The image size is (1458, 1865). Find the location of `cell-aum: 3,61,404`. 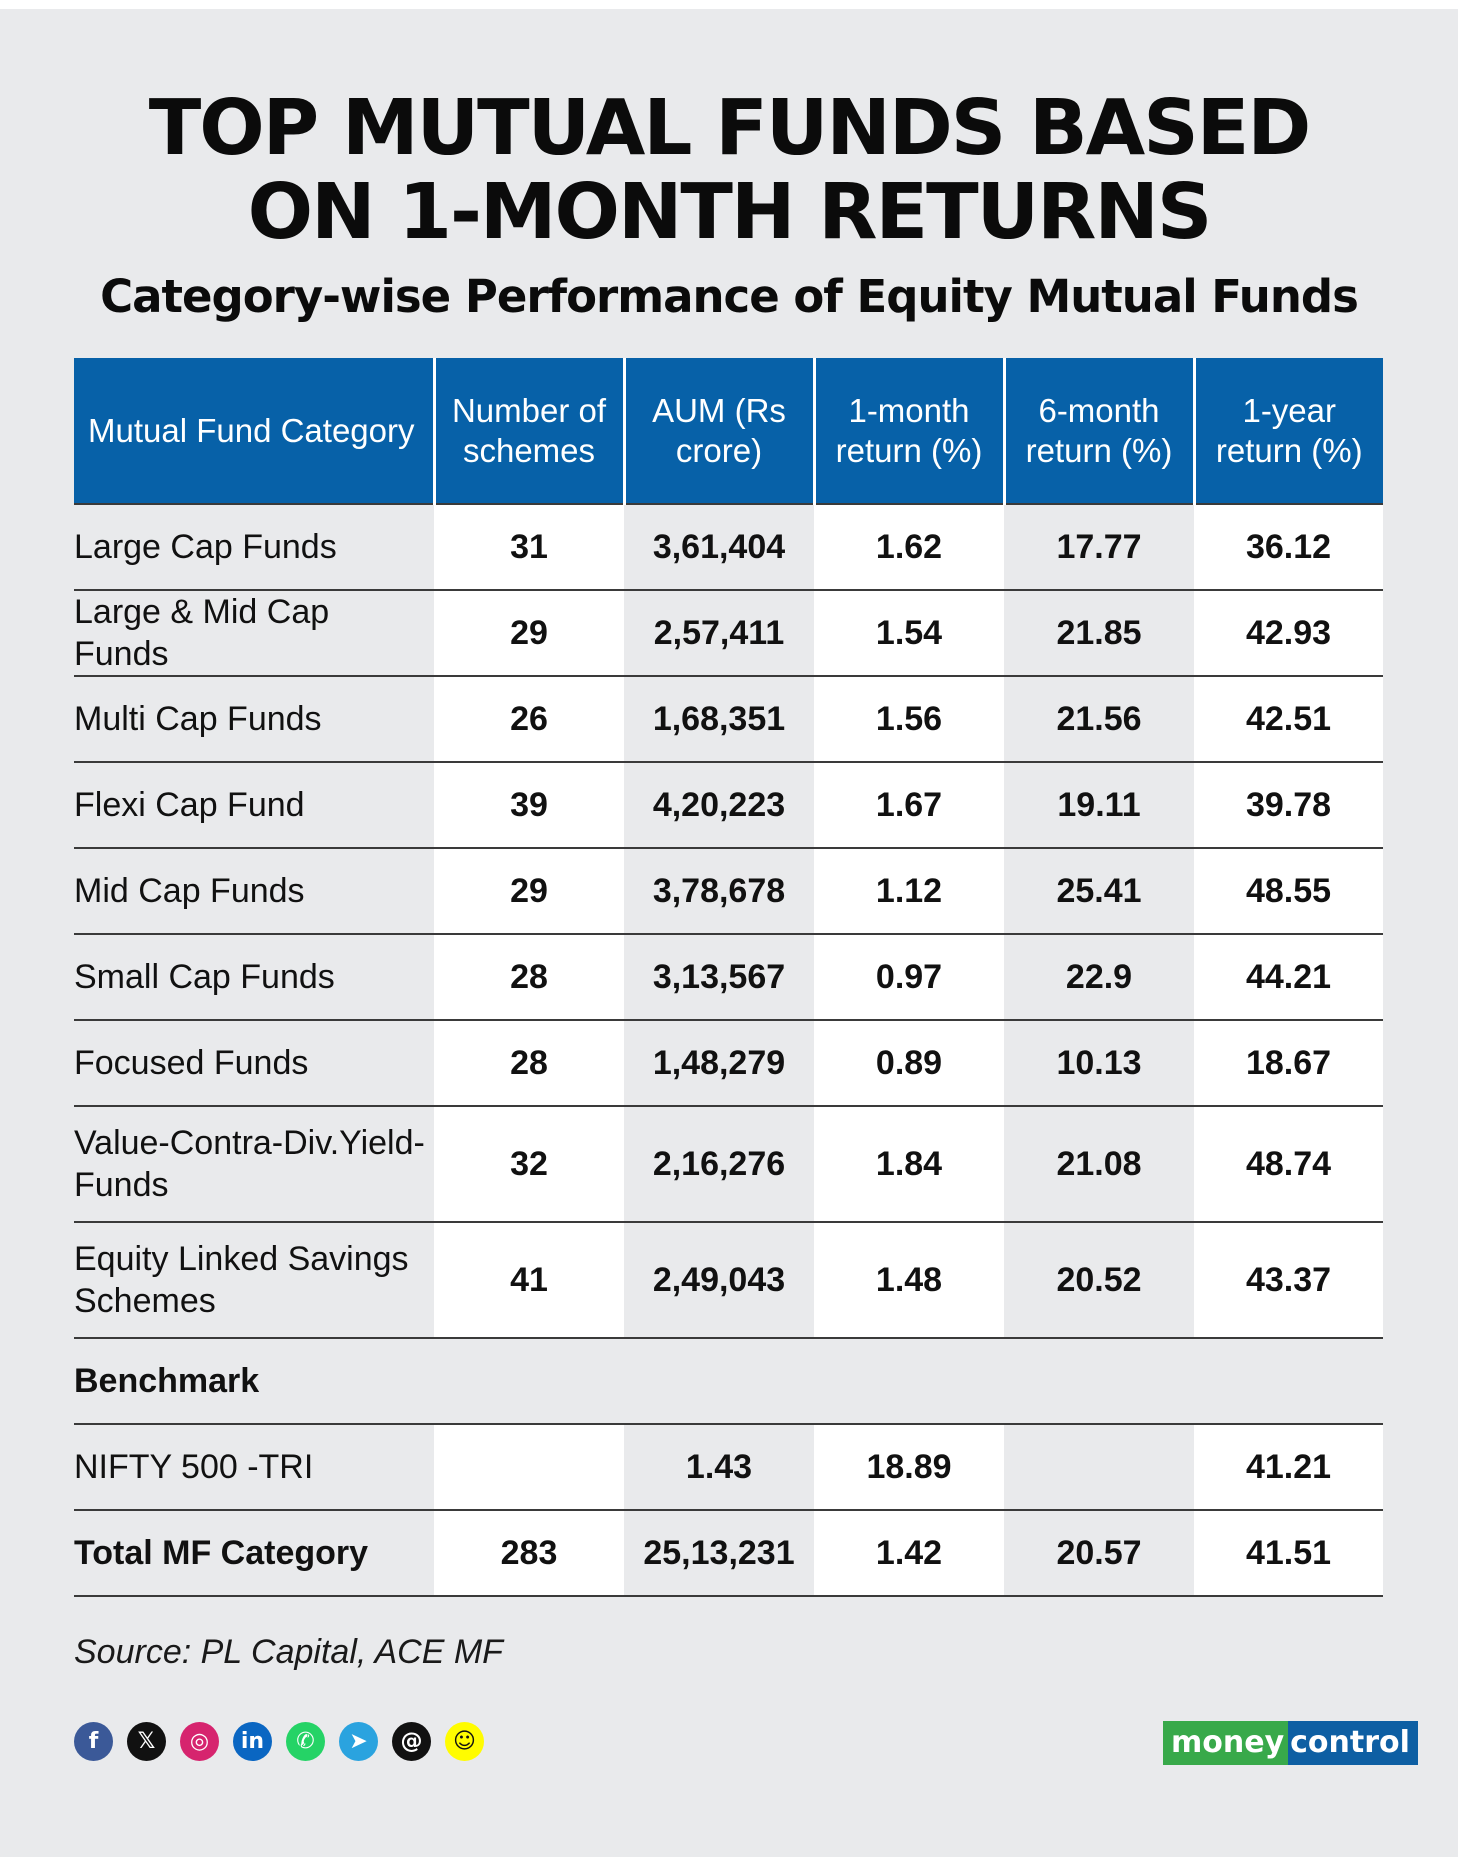

cell-aum: 3,61,404 is located at coordinates (719, 546).